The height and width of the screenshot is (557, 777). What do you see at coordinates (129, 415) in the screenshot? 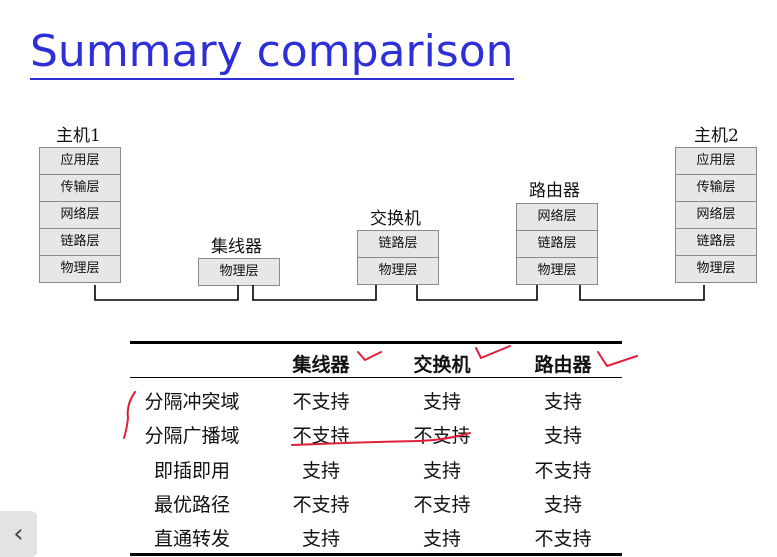
I see `bracket-mark-icon` at bounding box center [129, 415].